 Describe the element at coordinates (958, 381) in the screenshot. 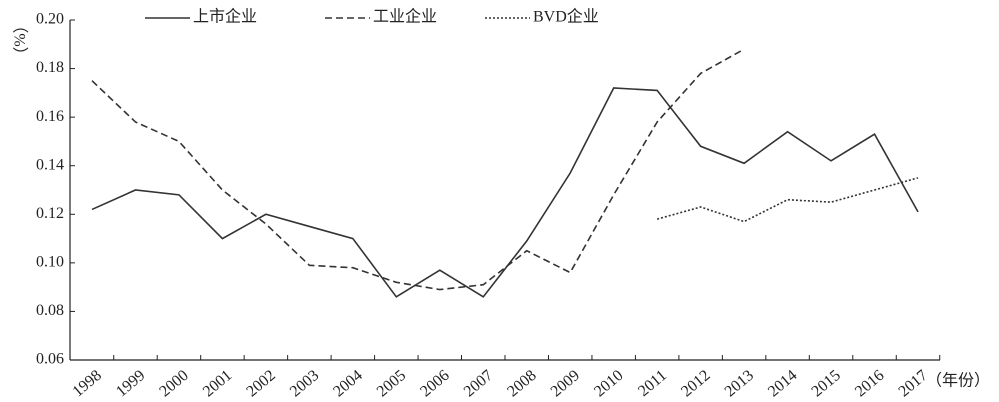

I see `x-axis-label: （年份）` at that location.